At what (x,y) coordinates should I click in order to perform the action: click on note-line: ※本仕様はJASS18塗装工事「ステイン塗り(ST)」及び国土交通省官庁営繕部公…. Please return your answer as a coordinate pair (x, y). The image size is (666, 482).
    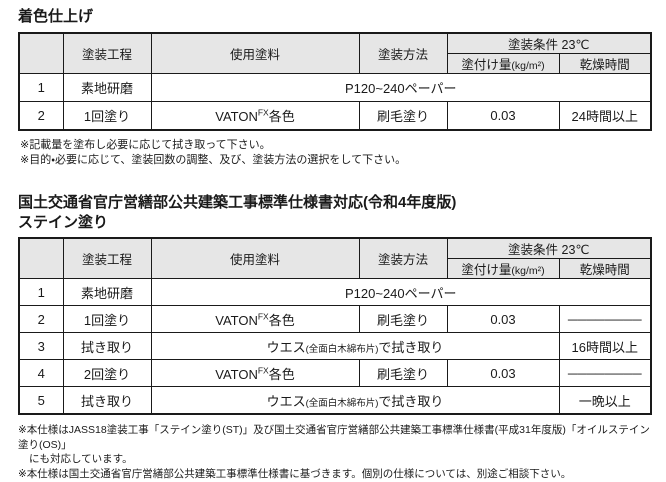
    Looking at the image, I should click on (334, 437).